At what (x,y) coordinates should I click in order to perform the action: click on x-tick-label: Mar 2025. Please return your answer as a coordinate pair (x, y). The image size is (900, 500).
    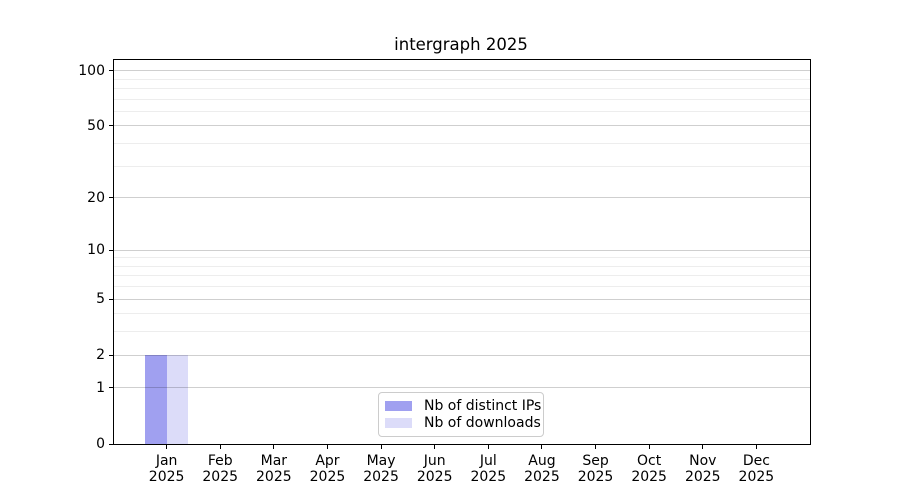
    Looking at the image, I should click on (274, 469).